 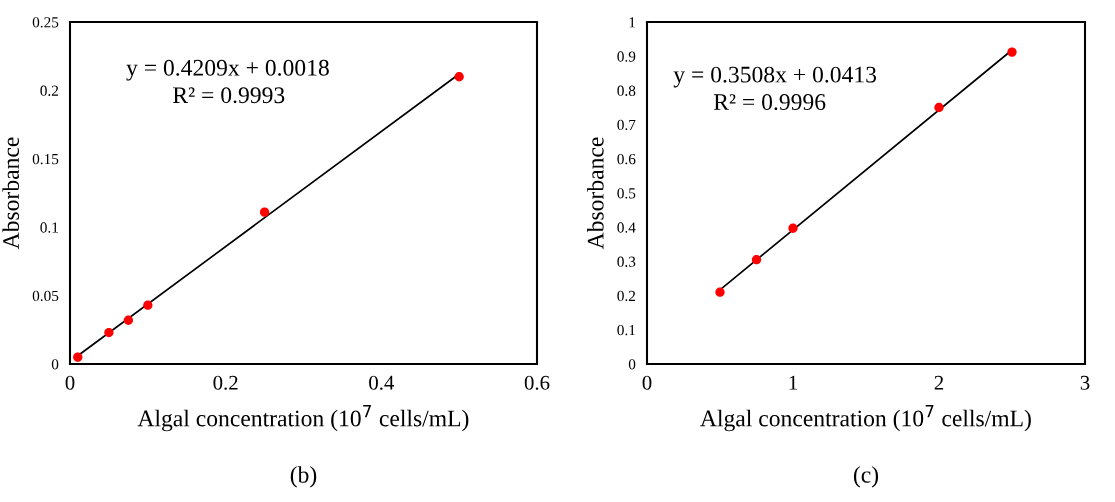 What do you see at coordinates (632, 22) in the screenshot?
I see `y-tick-label: 1` at bounding box center [632, 22].